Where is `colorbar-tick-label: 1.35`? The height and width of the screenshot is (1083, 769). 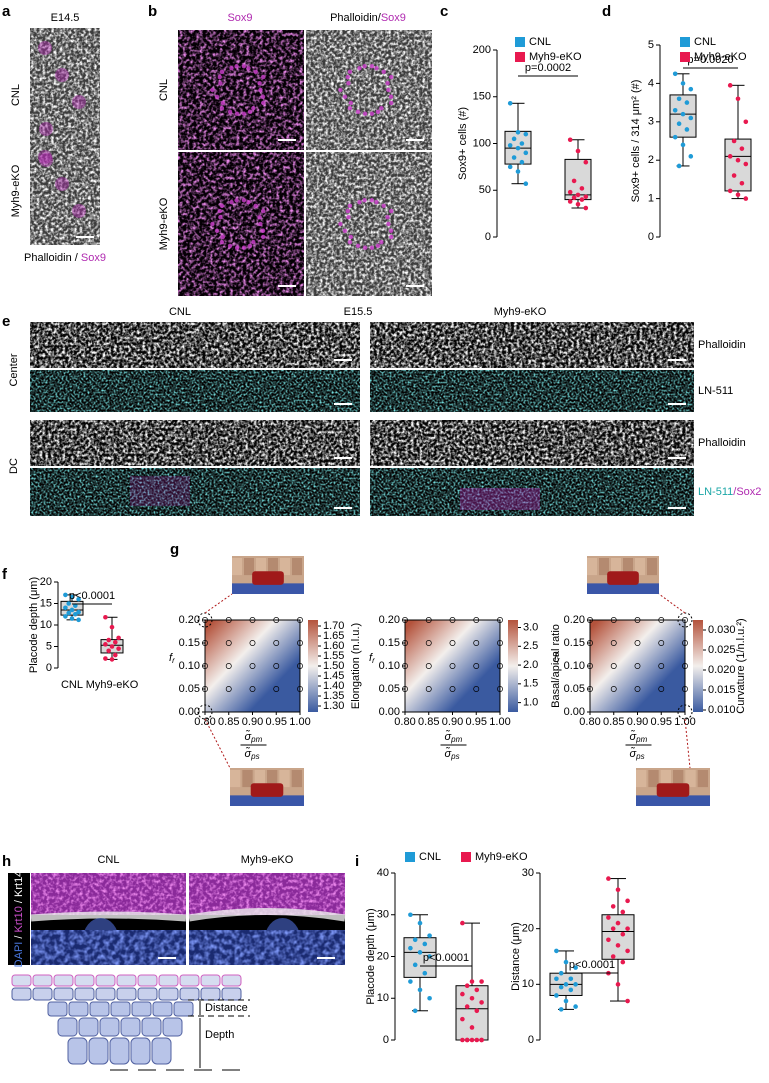 colorbar-tick-label: 1.35 is located at coordinates (333, 696).